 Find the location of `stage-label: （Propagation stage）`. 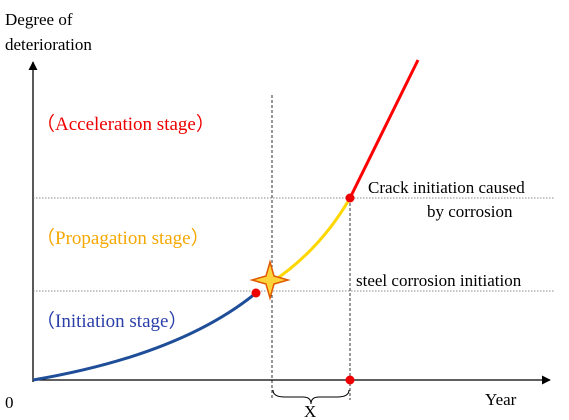

stage-label: （Propagation stage） is located at coordinates (123, 238).